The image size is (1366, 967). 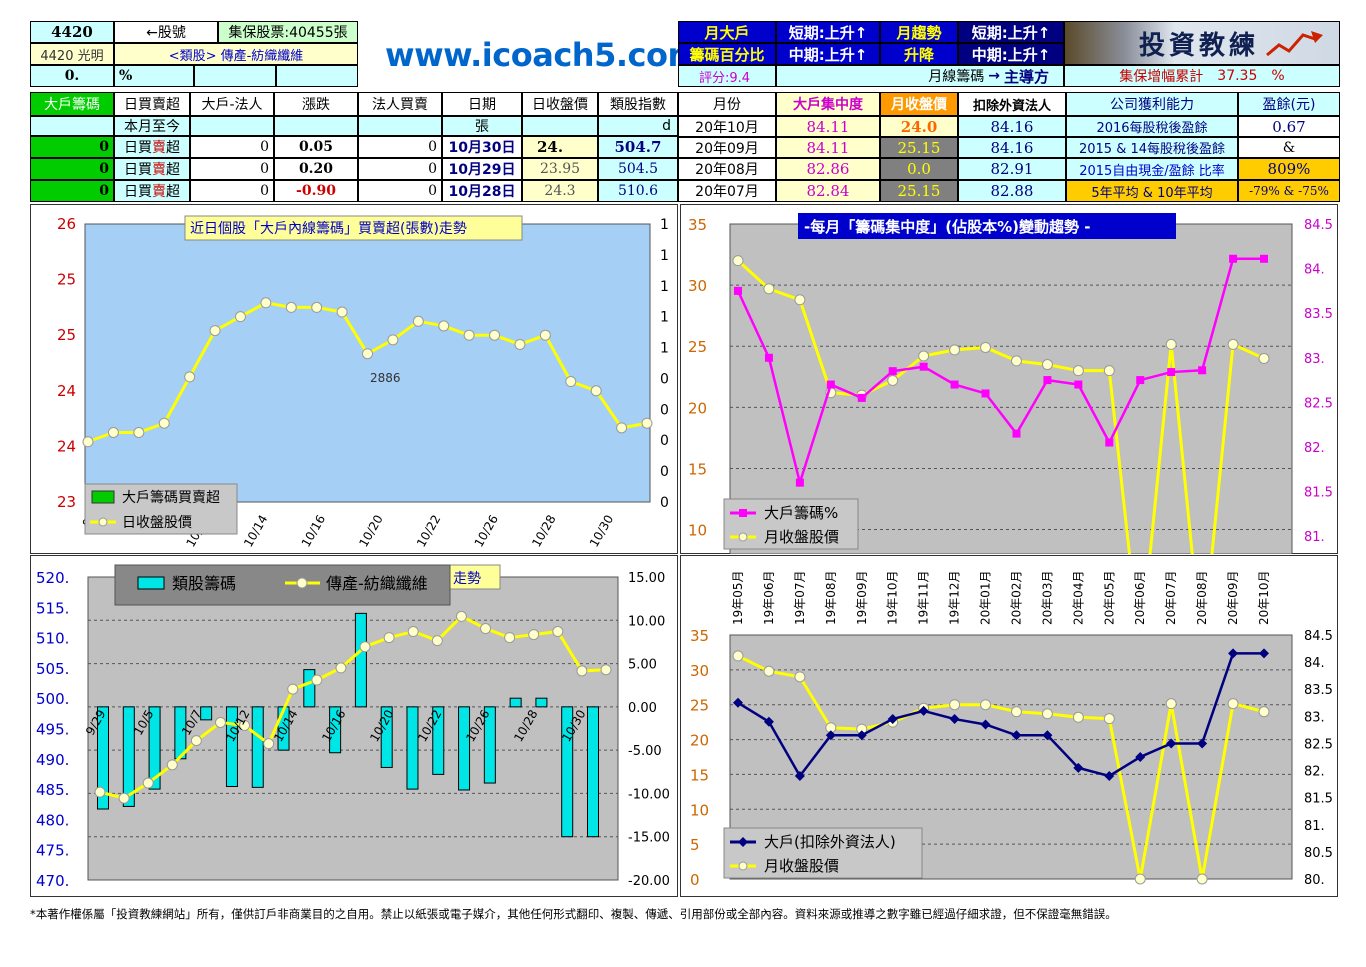 I want to click on m-excl: 84.16, so click(x=1012, y=126).